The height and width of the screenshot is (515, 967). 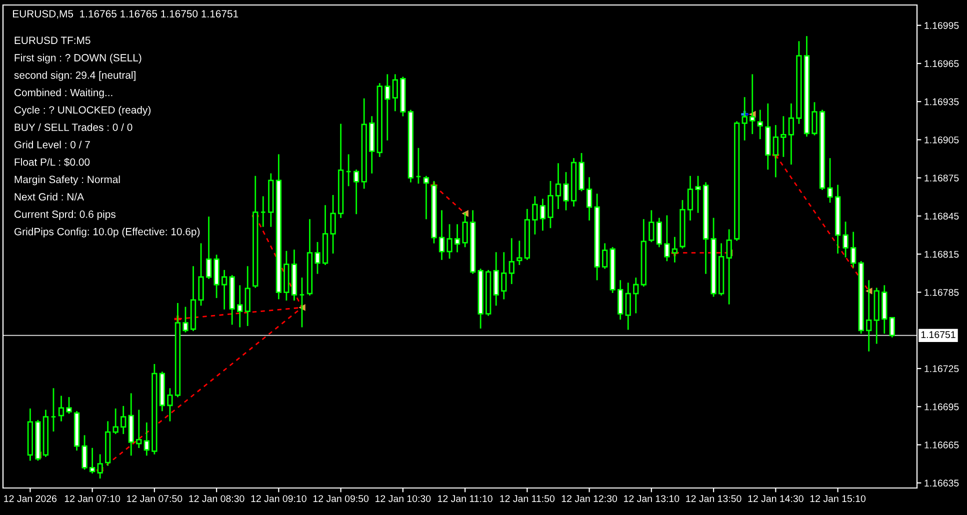 I want to click on annotation: Margin Safety : Normal, so click(x=67, y=181).